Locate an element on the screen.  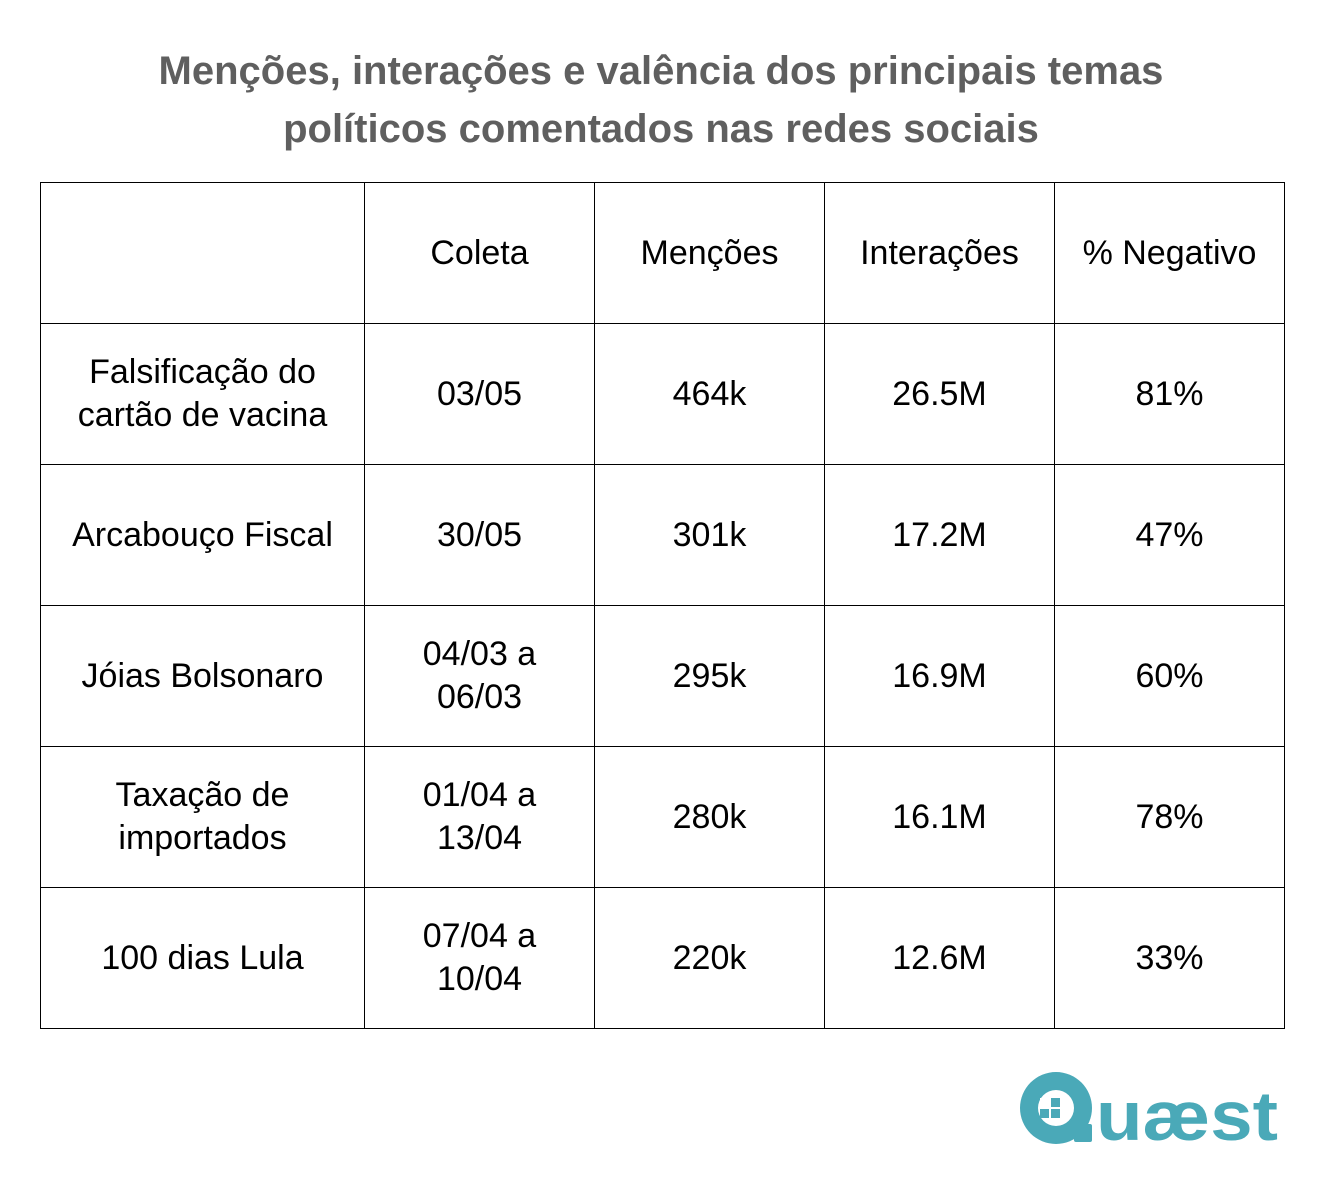
cell-interacoes: 12.6M is located at coordinates (939, 958).